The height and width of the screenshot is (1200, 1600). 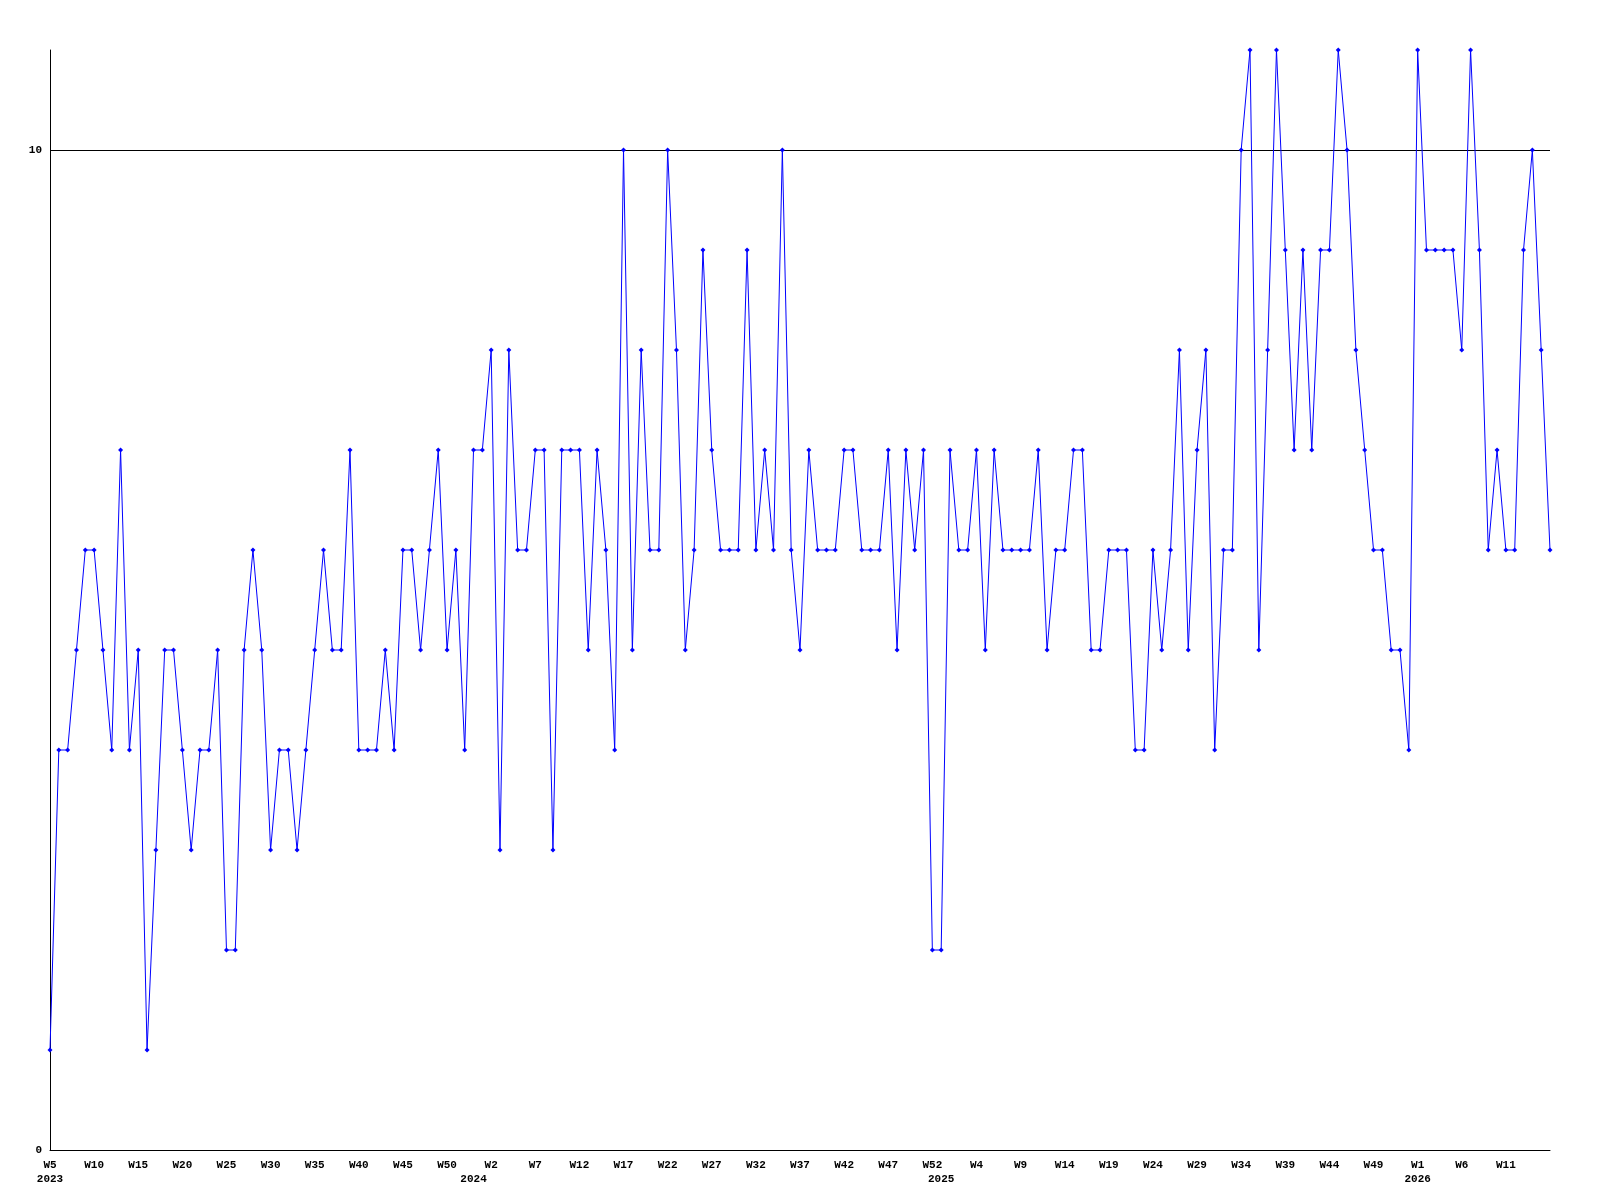 What do you see at coordinates (579, 1165) in the screenshot?
I see `x-tick-label: W12` at bounding box center [579, 1165].